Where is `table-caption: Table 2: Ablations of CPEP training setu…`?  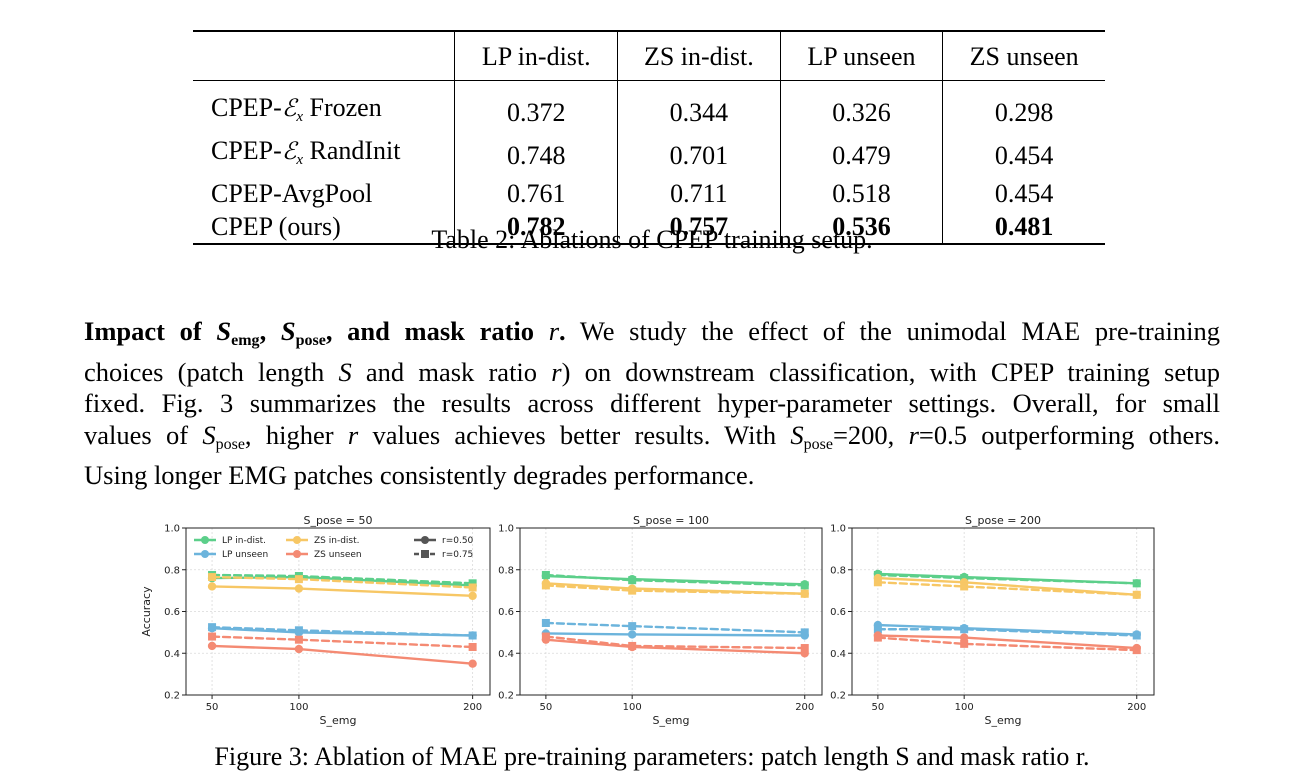
table-caption: Table 2: Ablations of CPEP training setu… is located at coordinates (652, 239).